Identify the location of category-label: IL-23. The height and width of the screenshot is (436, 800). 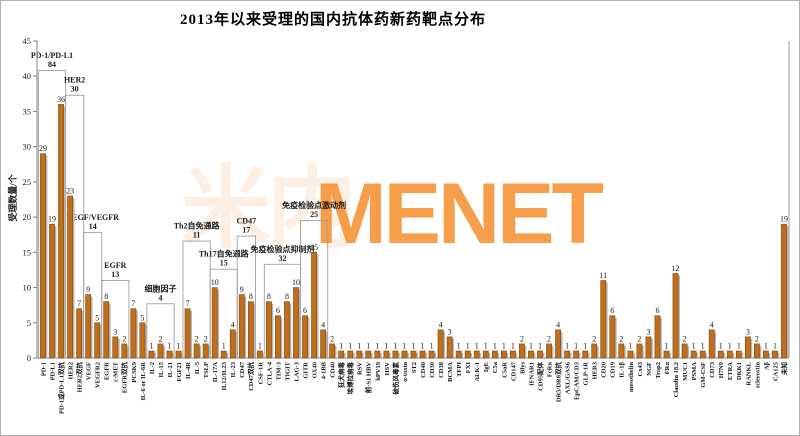
(233, 369).